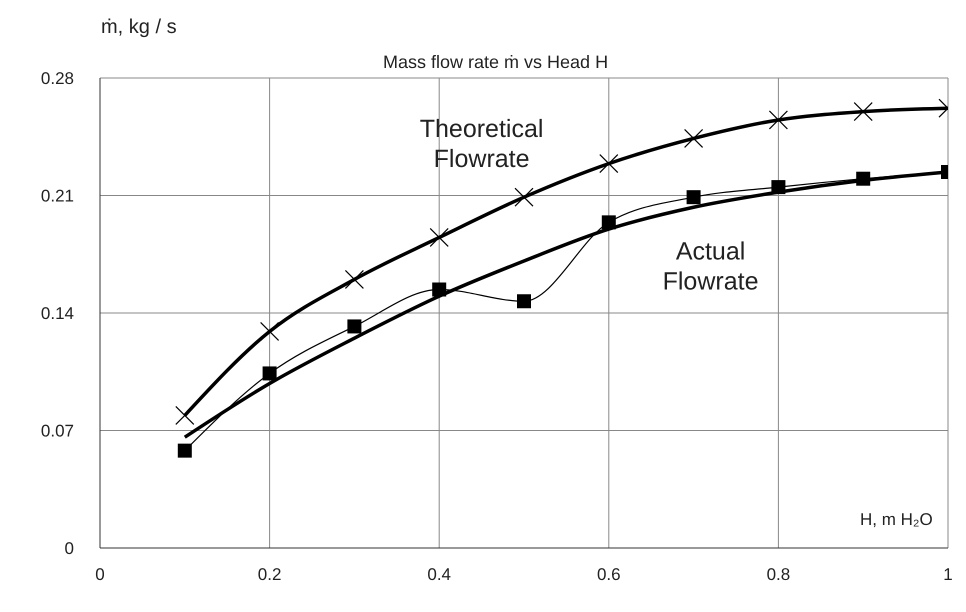 The width and height of the screenshot is (966, 612). What do you see at coordinates (100, 574) in the screenshot?
I see `x-tick-label: 0` at bounding box center [100, 574].